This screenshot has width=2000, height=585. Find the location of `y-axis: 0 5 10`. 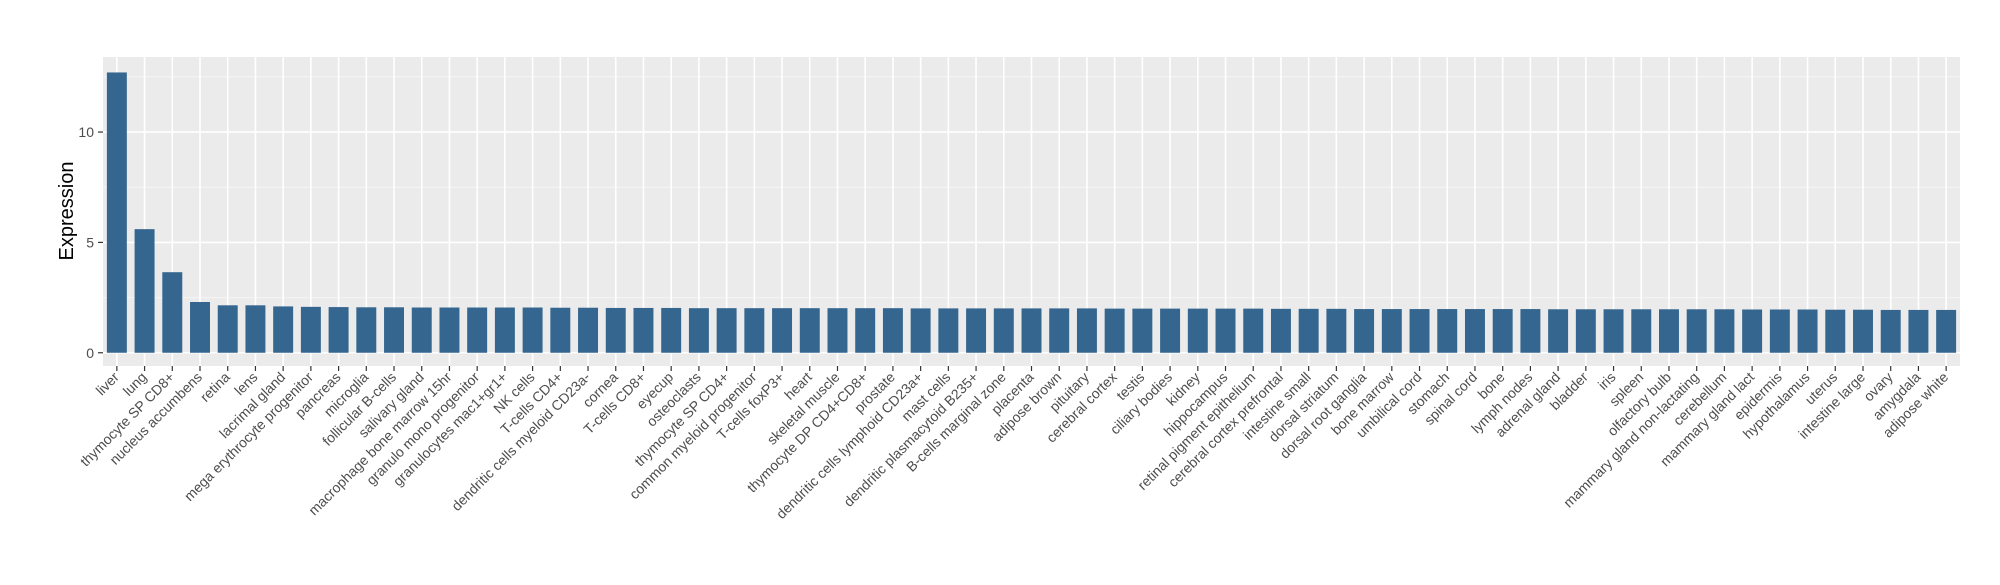

y-axis: 0 5 10 is located at coordinates (90, 242).